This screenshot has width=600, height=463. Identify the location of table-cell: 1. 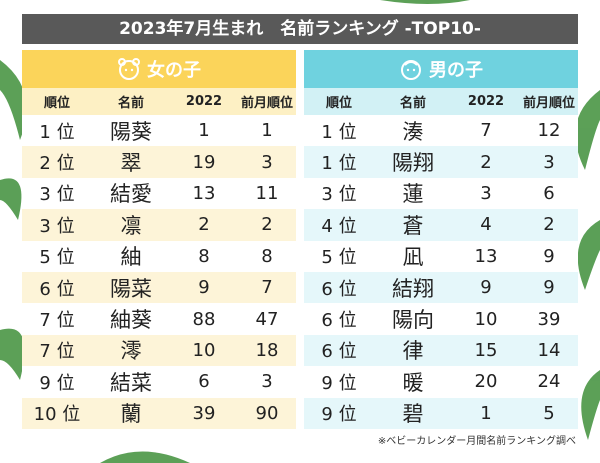
(267, 131).